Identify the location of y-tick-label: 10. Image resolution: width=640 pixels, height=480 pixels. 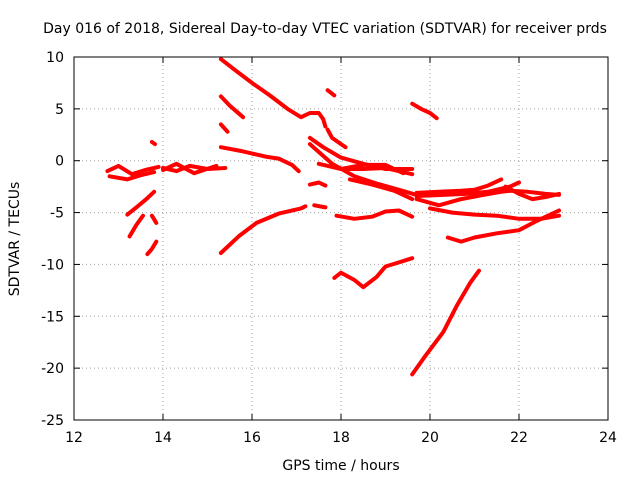
(55, 58).